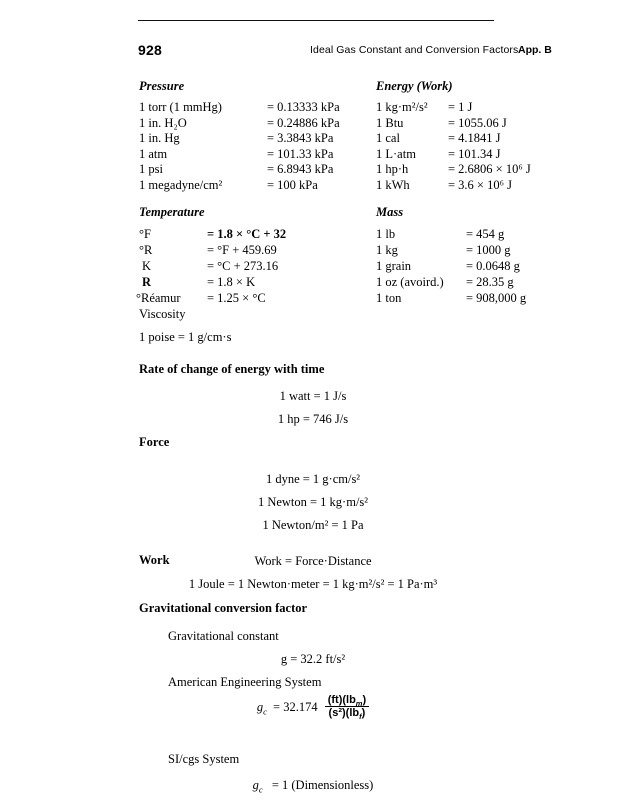  What do you see at coordinates (236, 298) in the screenshot?
I see `temperature-value: = 1.25 × °C` at bounding box center [236, 298].